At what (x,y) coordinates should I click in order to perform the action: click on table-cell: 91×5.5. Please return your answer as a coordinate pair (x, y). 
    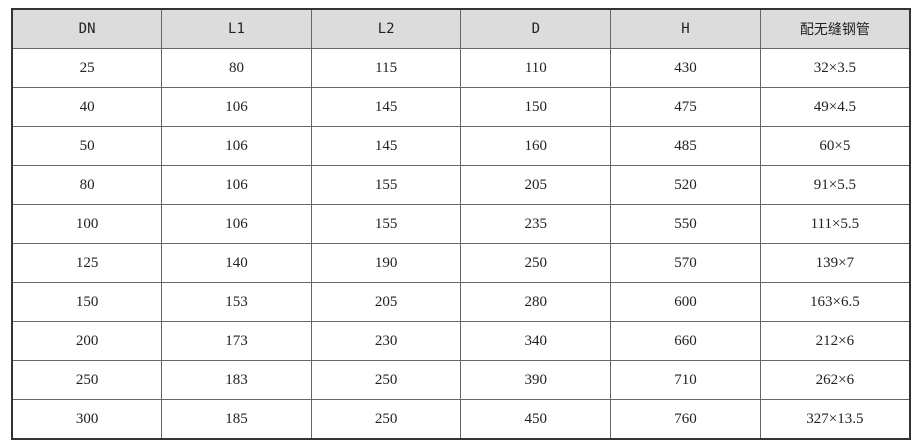
    Looking at the image, I should click on (835, 185).